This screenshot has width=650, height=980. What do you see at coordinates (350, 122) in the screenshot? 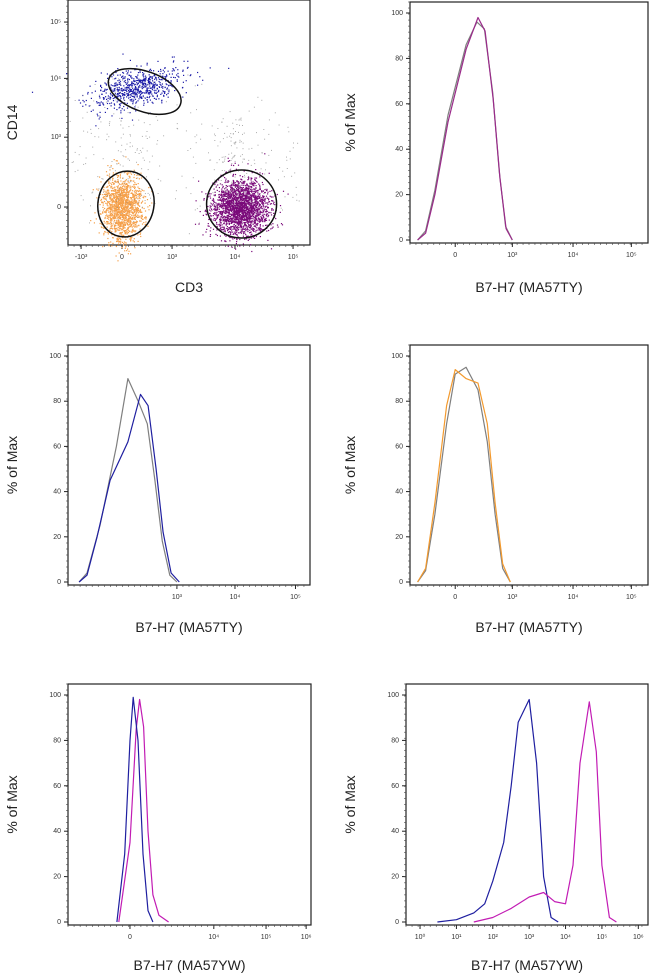
I see `y-axis-title: % of Max` at bounding box center [350, 122].